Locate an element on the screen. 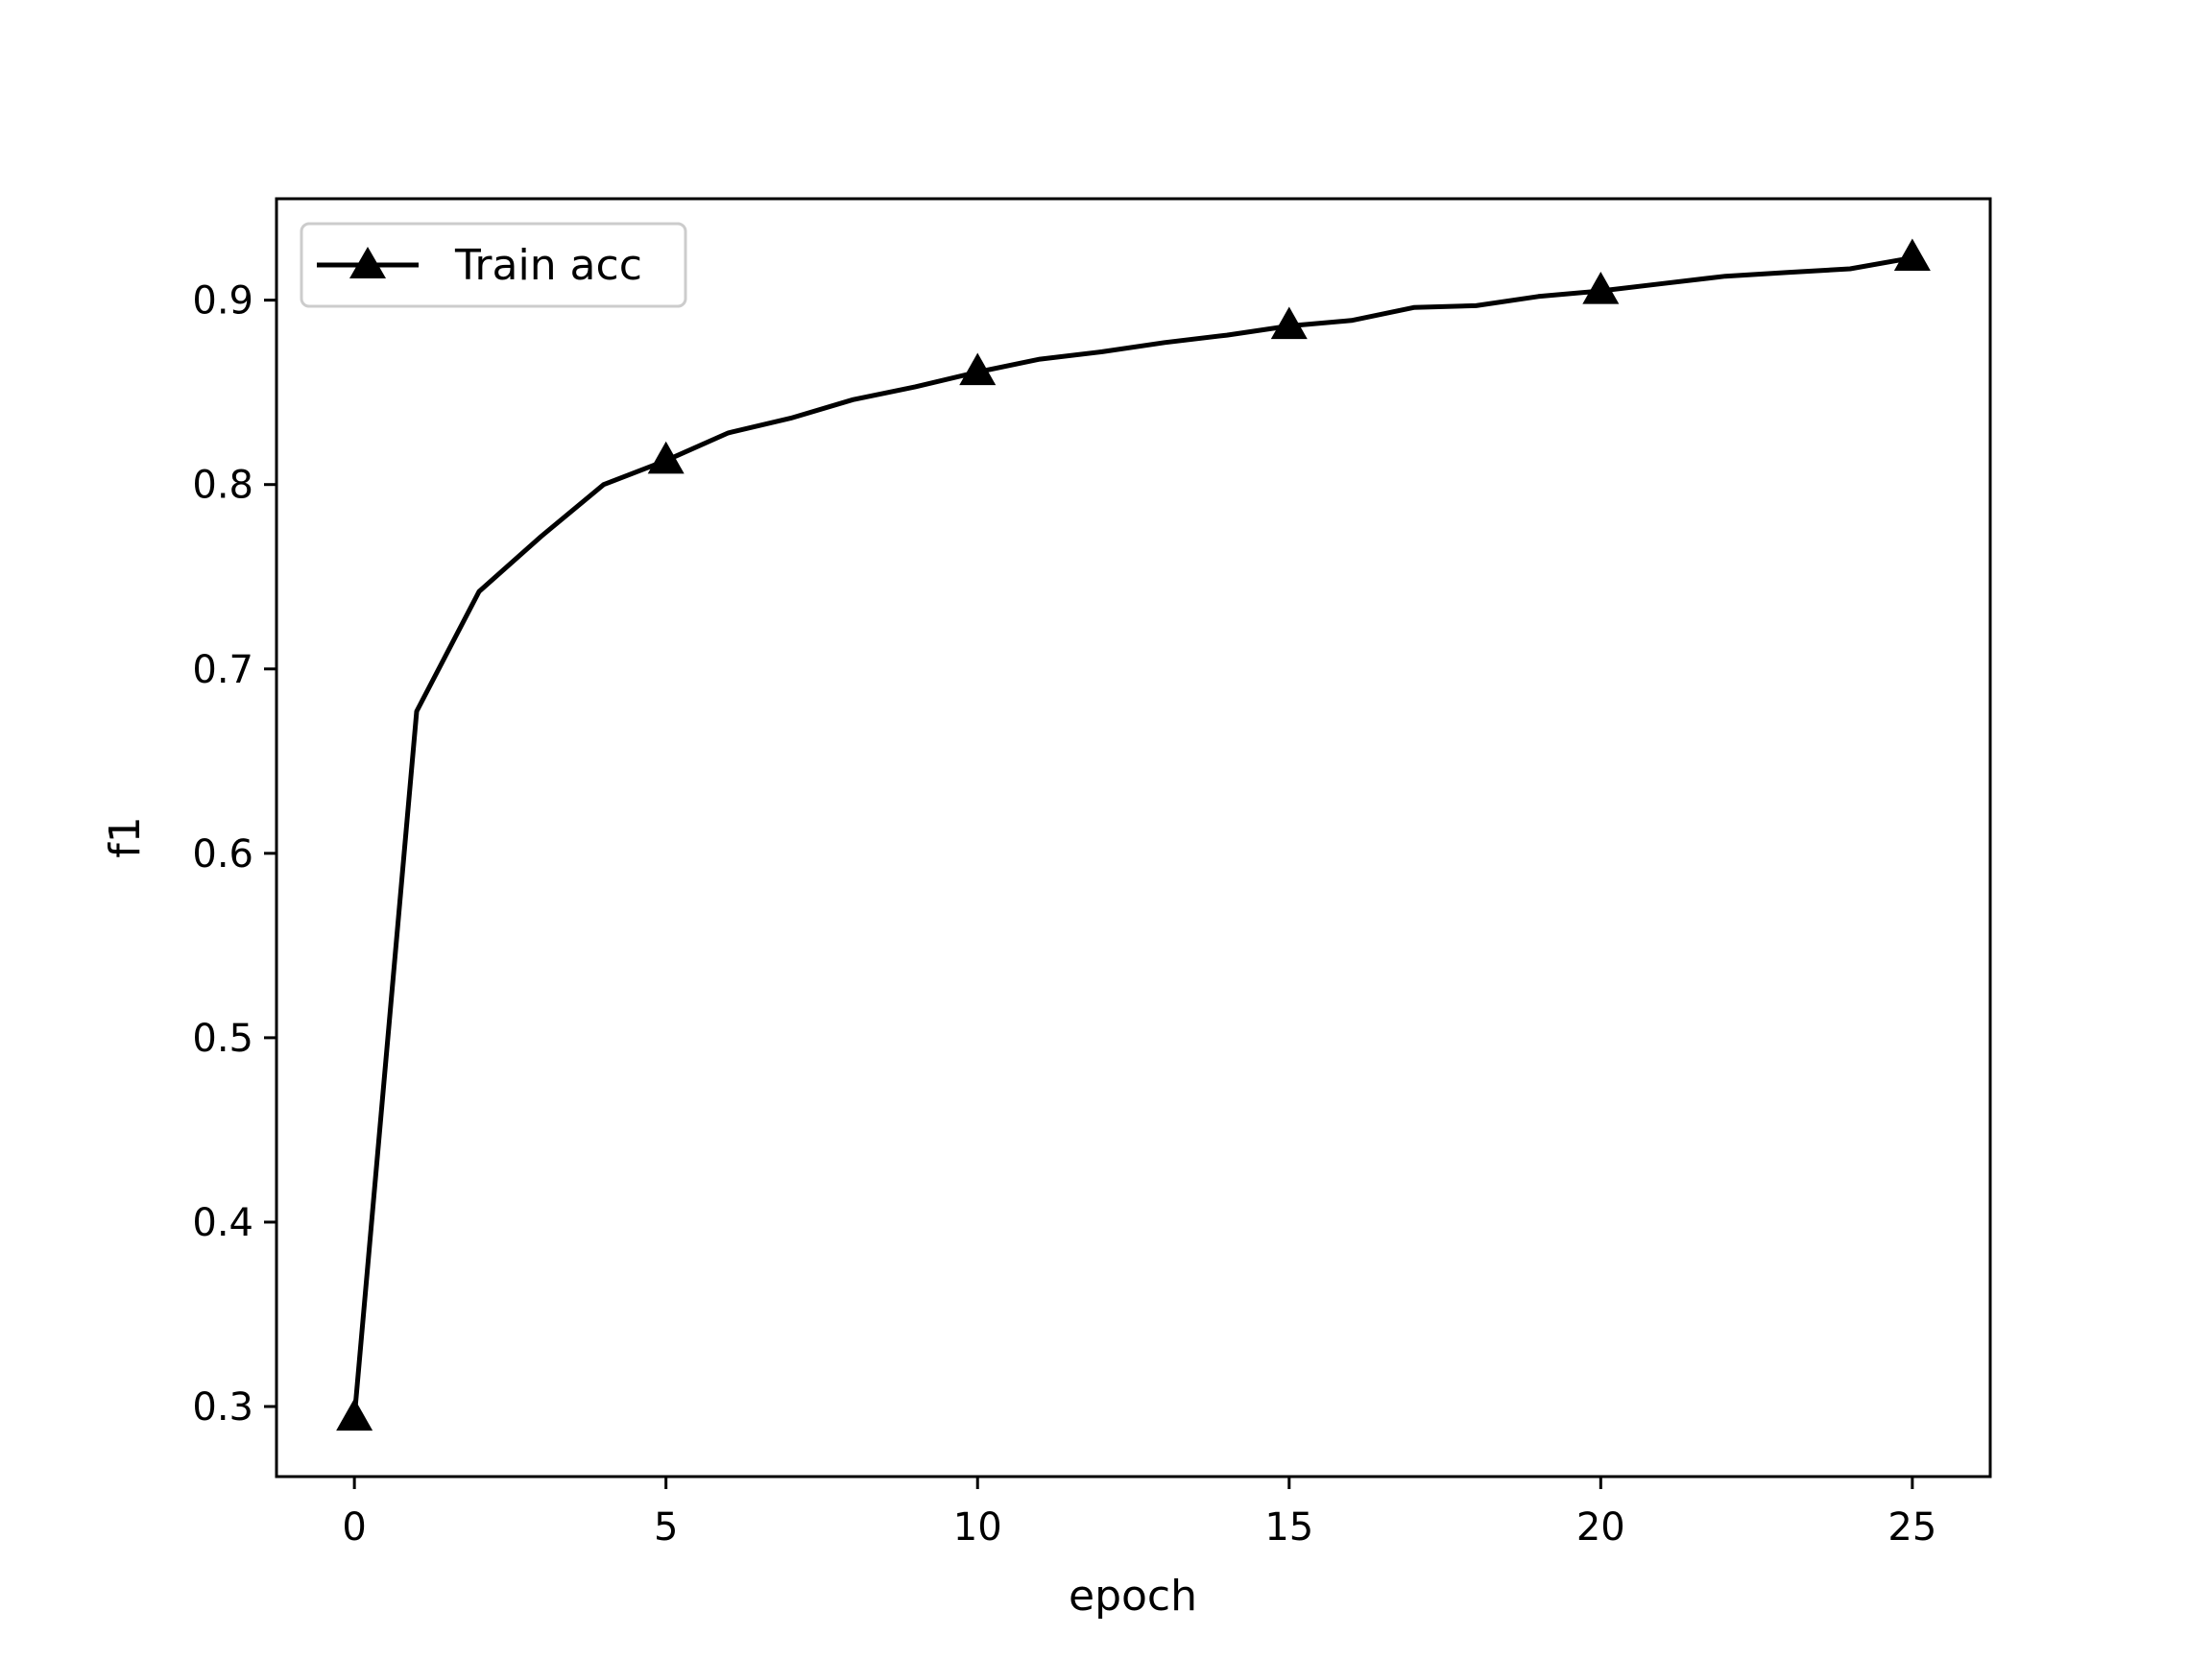 This screenshot has width=2212, height=1659. y-axis: 0.3 0.4 0.5 0.6 0.7 0.8 0.9 is located at coordinates (234, 854).